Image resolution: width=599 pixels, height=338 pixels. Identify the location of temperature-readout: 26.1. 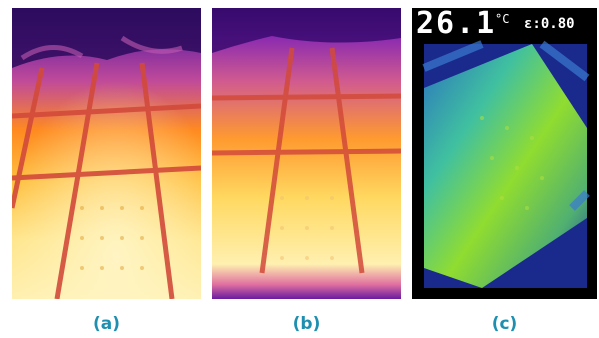
(456, 24).